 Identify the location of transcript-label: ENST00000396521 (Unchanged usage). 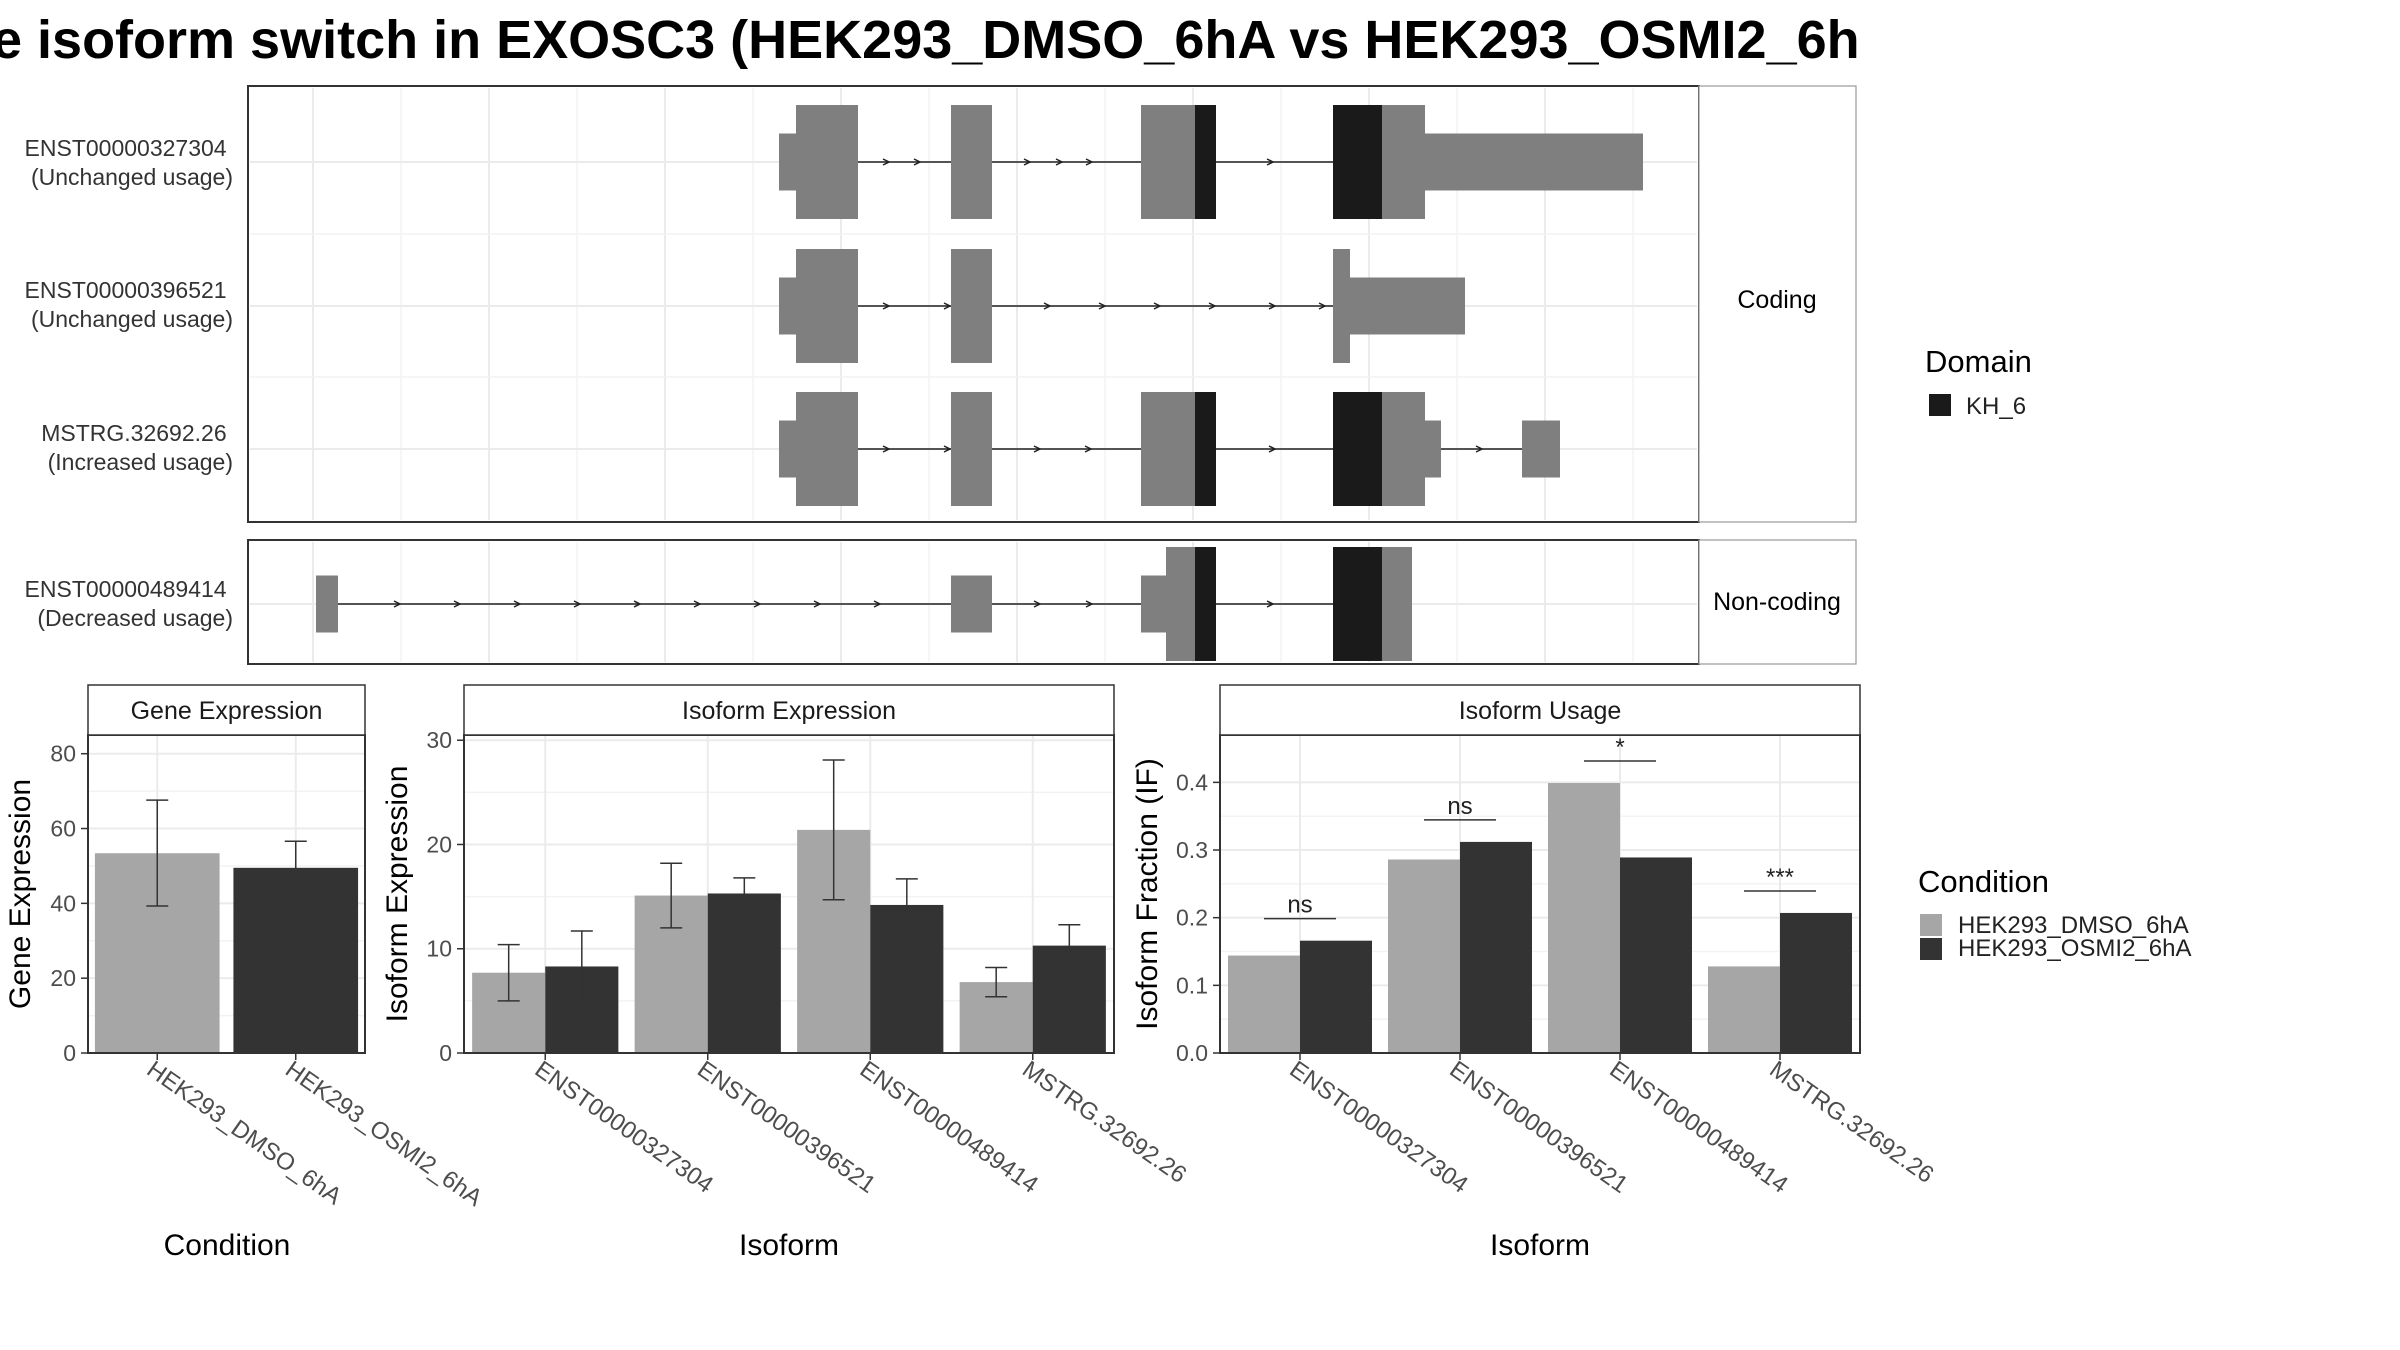
(129, 304).